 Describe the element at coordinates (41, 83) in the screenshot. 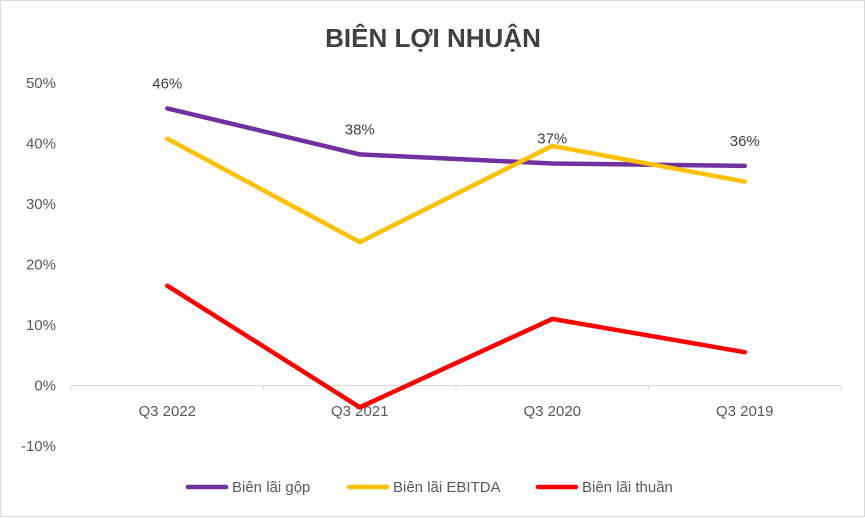

I see `y-tick-label: 50%` at that location.